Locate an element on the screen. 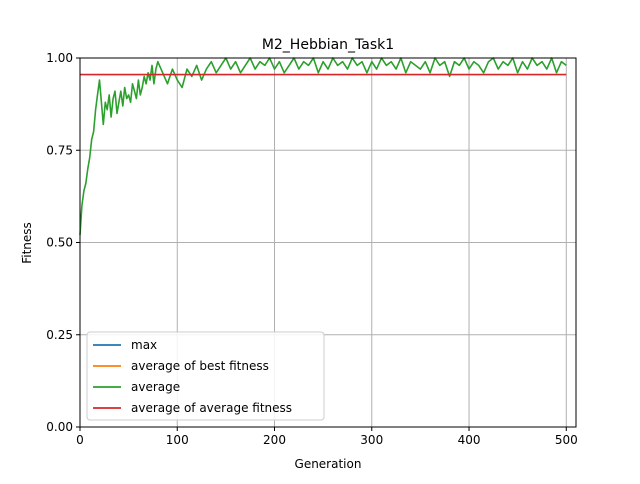 This screenshot has height=484, width=640. y-tick-label: 0.00 is located at coordinates (59, 427).